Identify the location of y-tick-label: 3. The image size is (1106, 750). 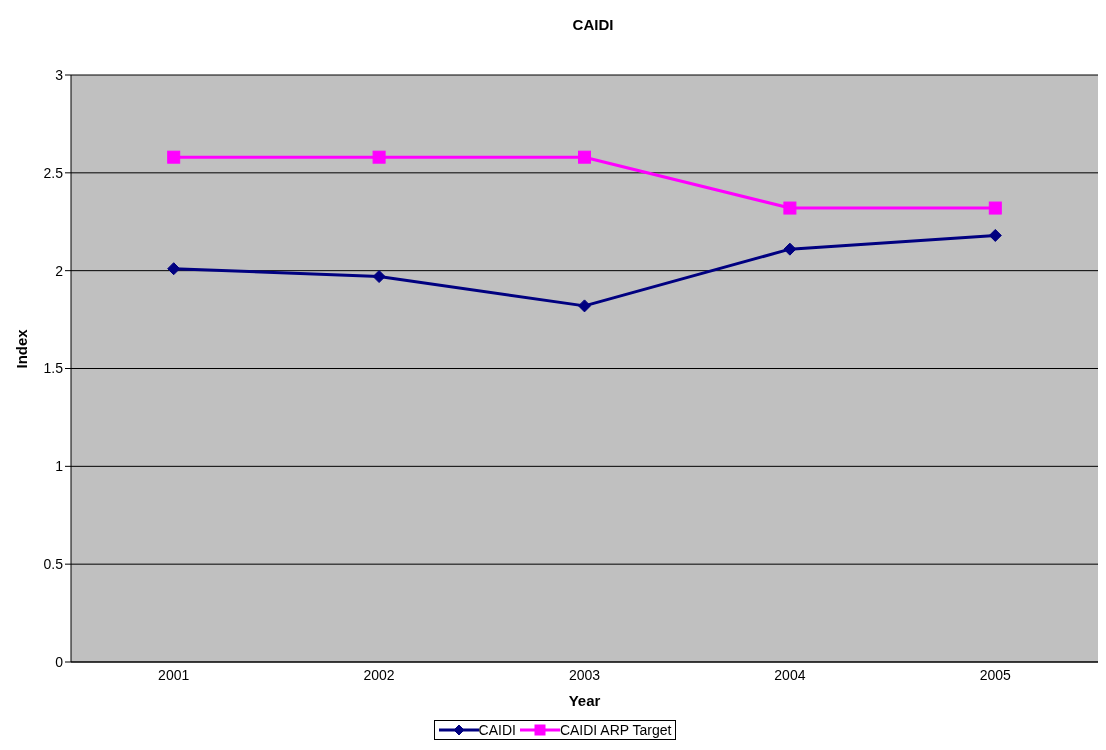
(59, 74).